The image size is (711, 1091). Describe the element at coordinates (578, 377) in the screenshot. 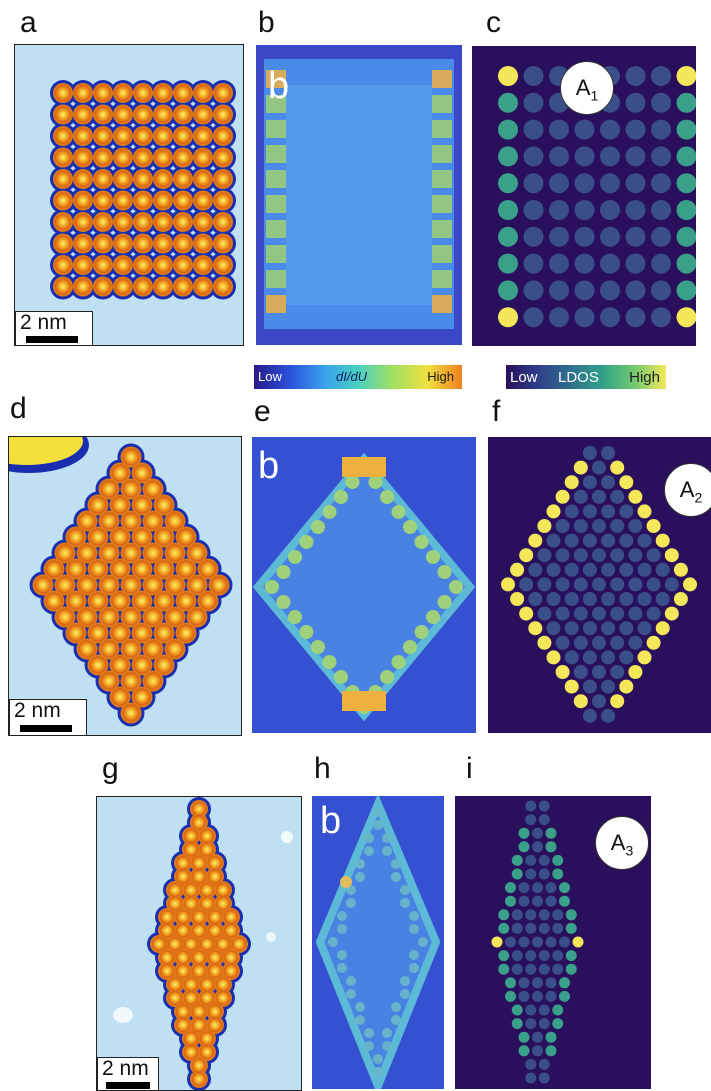

I see `ldos-colorbar-title: LDOS` at that location.